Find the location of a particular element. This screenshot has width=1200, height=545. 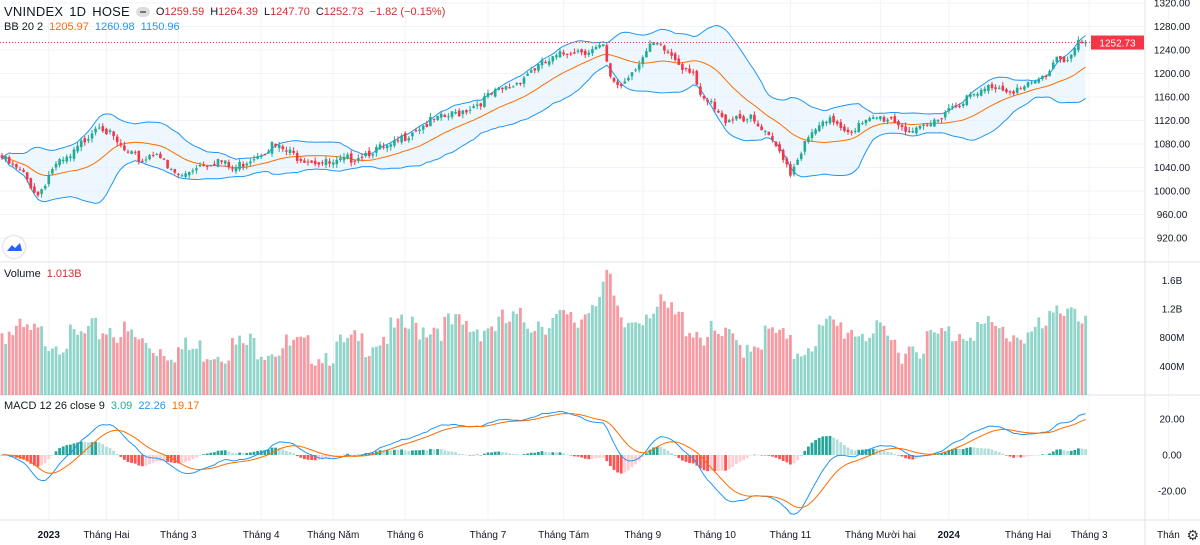

interval: 1D is located at coordinates (78, 11).